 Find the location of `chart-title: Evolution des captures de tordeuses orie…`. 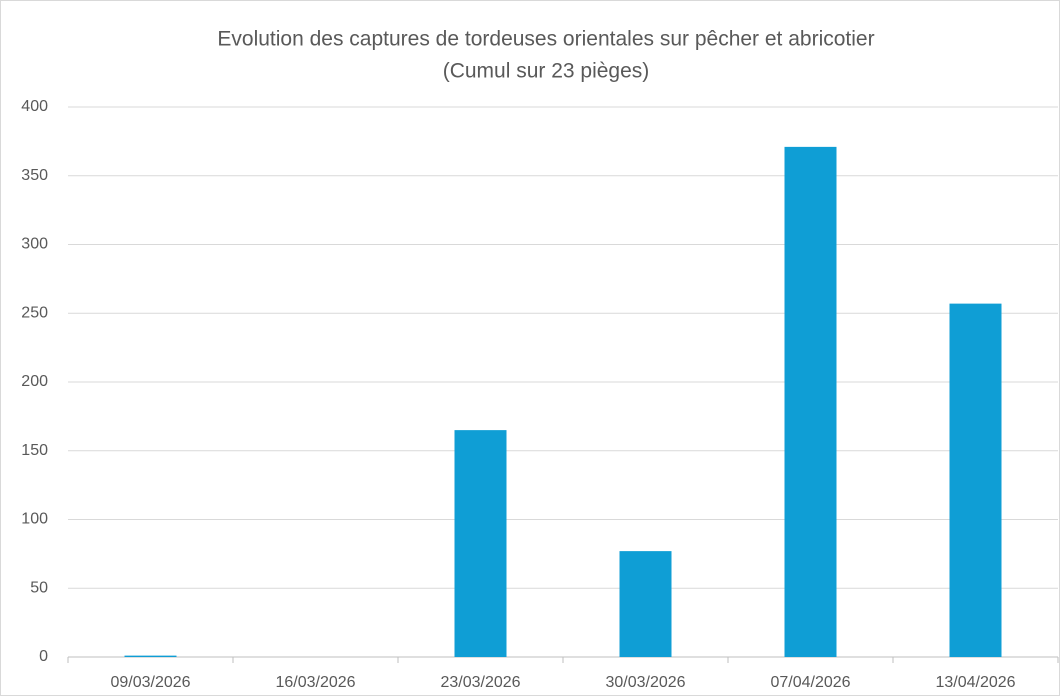

chart-title: Evolution des captures de tordeuses orie… is located at coordinates (545, 39).